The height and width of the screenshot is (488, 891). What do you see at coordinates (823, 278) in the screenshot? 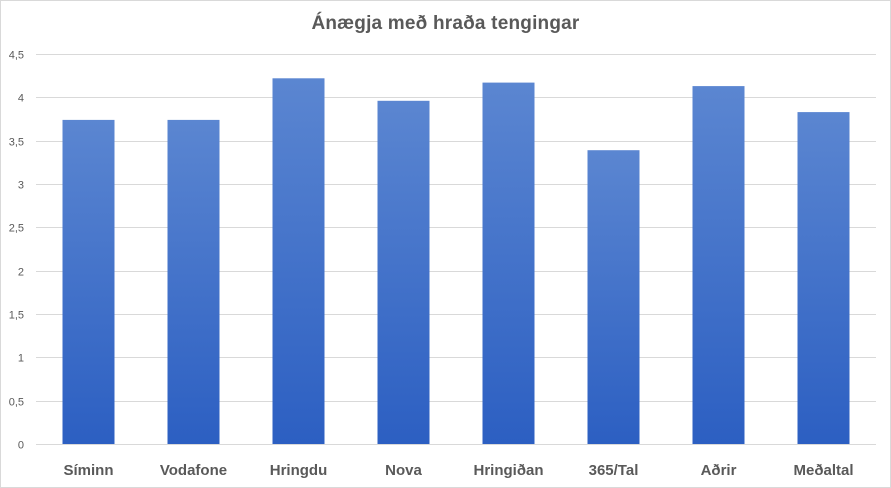
I see `bar-me-altal` at bounding box center [823, 278].